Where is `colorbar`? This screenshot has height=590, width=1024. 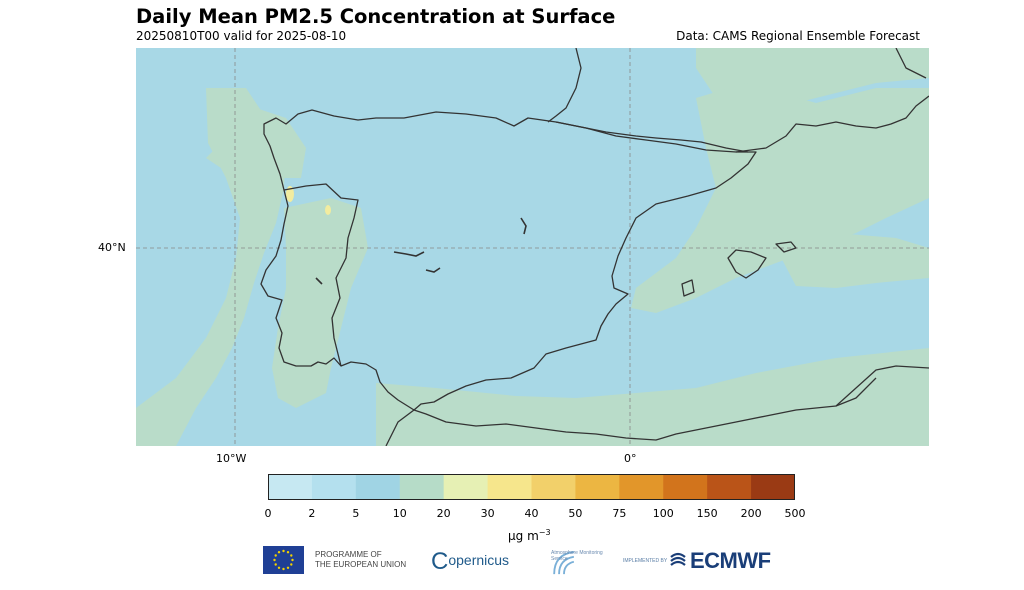 colorbar is located at coordinates (531, 487).